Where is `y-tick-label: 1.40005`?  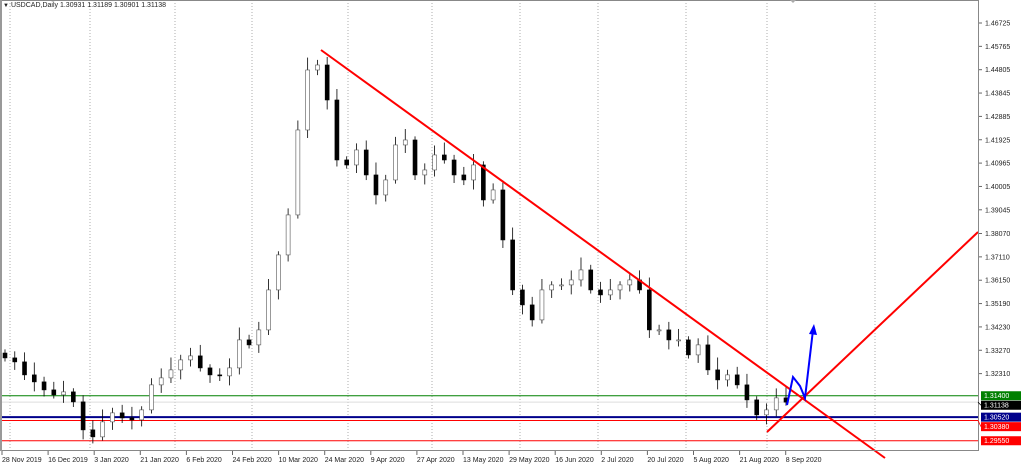 y-tick-label: 1.40005 is located at coordinates (997, 187).